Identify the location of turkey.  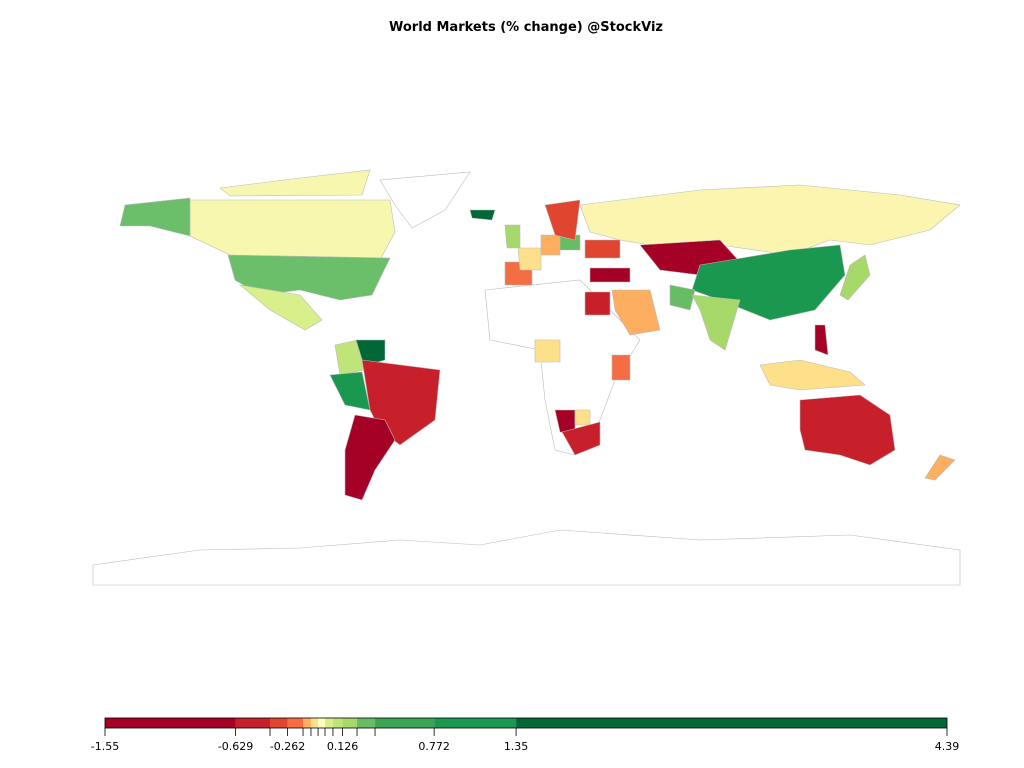
(610, 275).